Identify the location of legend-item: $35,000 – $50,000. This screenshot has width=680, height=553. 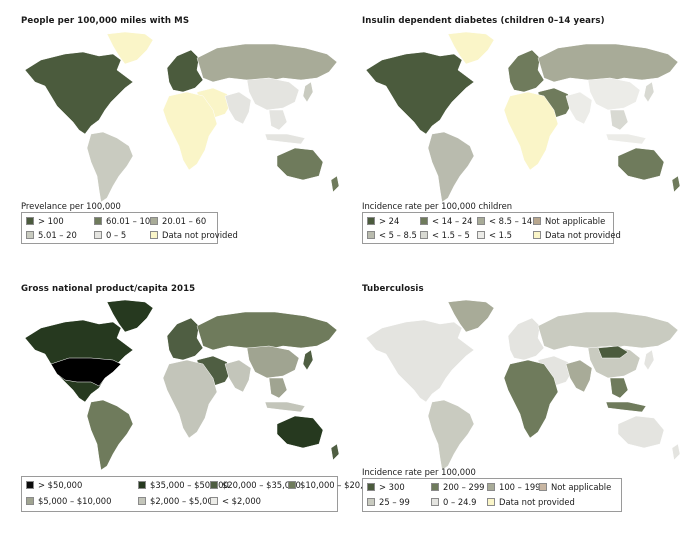
(183, 485).